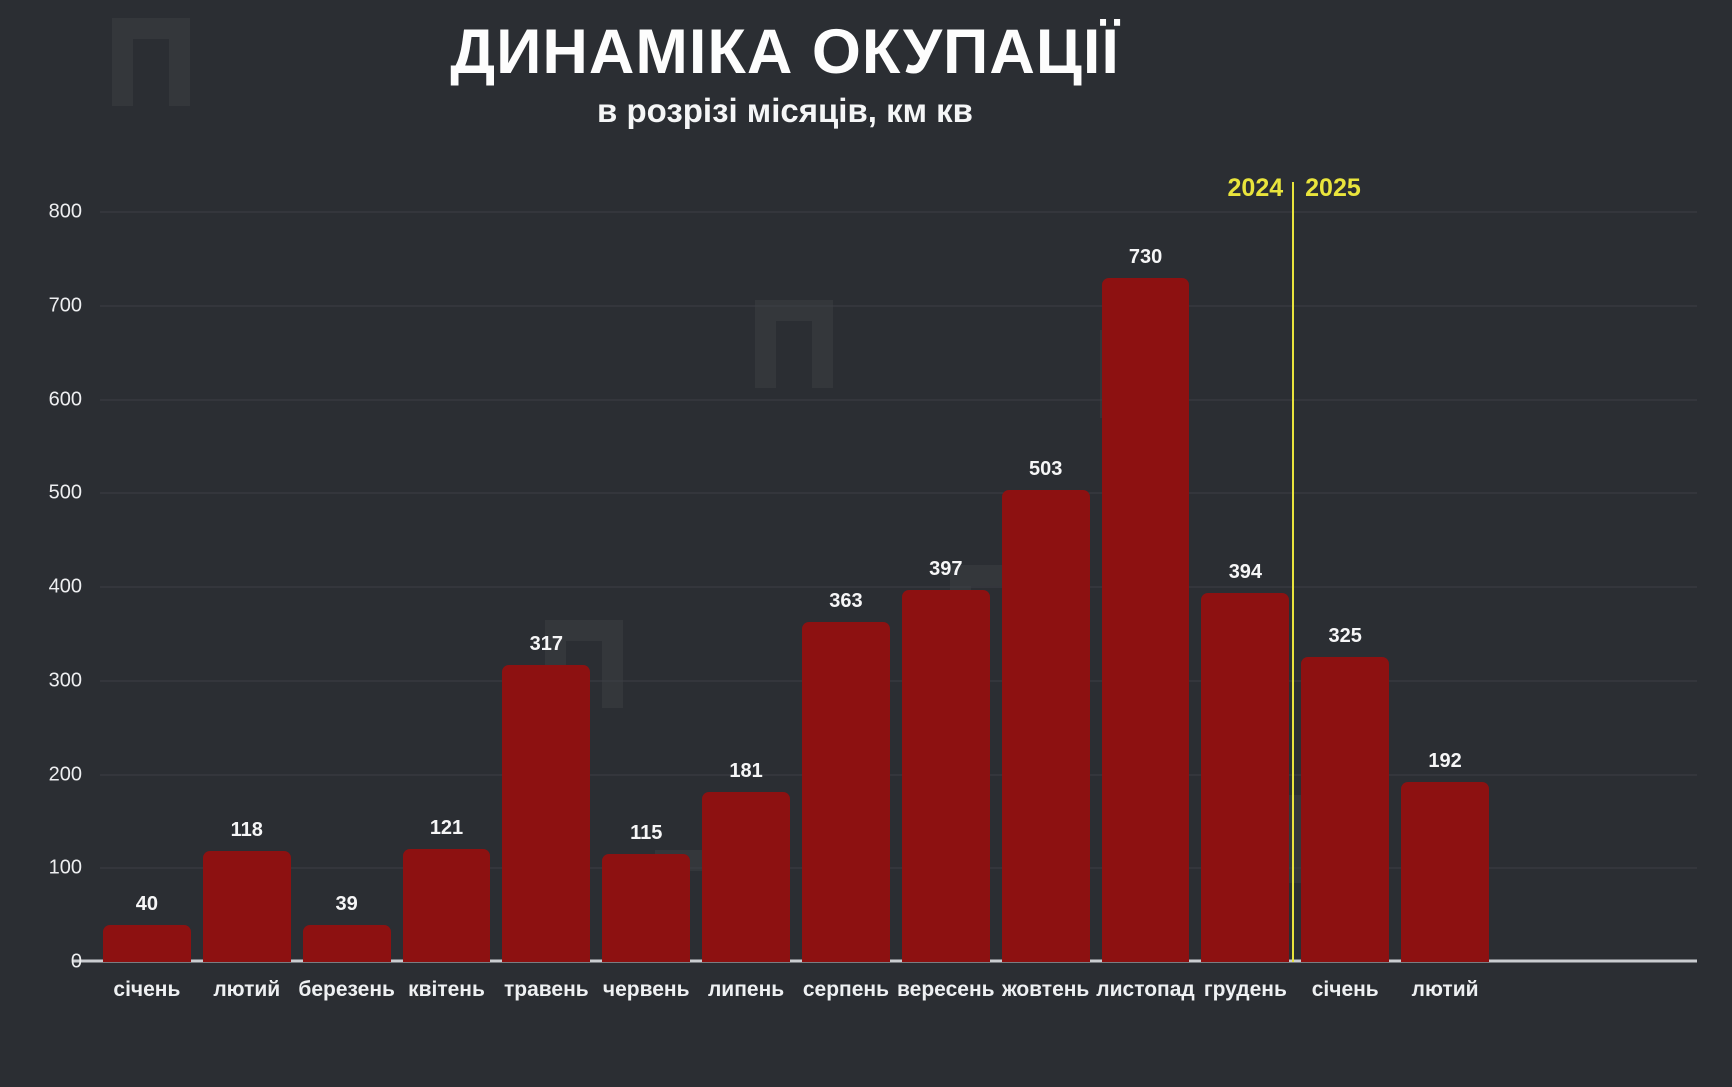 The image size is (1732, 1087). Describe the element at coordinates (746, 606) in the screenshot. I see `bar-group: 181 липень` at that location.